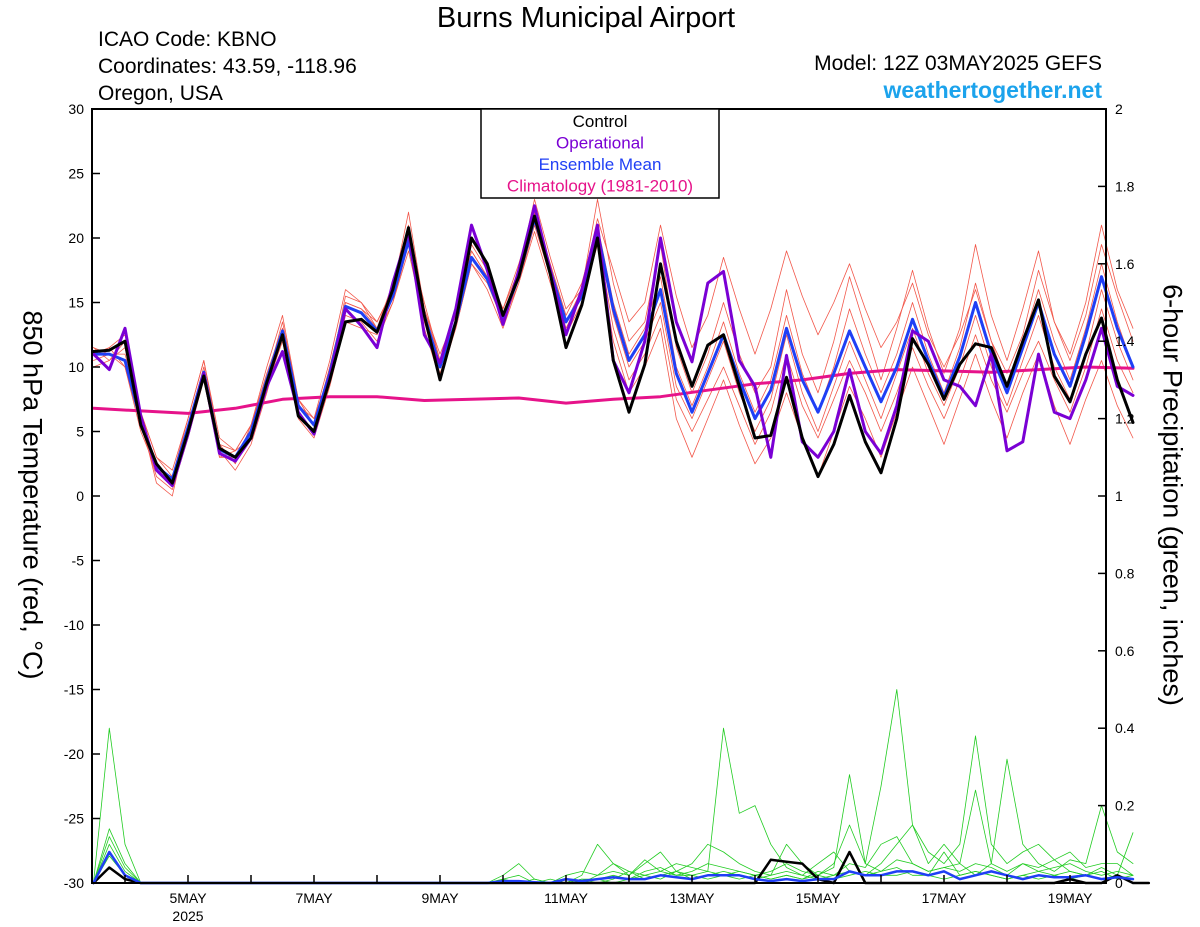  Describe the element at coordinates (188, 898) in the screenshot. I see `x-tick-label: 5MAY` at that location.